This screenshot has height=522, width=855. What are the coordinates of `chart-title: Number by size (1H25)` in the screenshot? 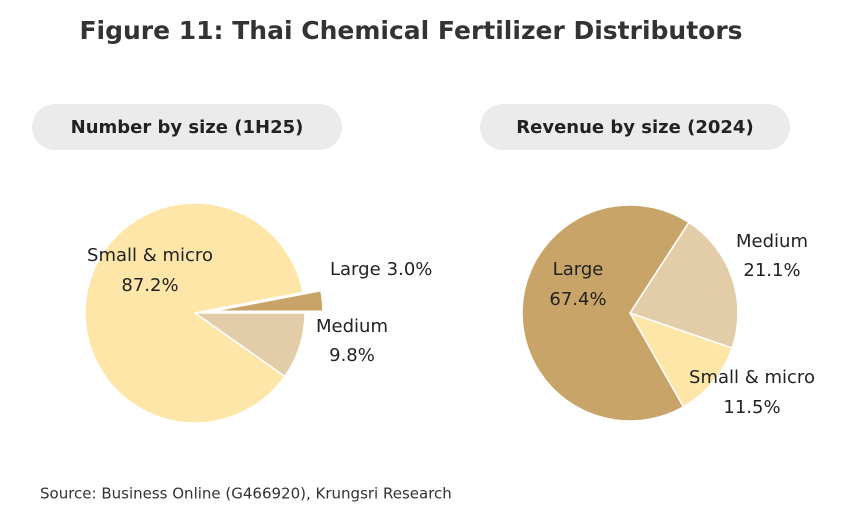 It's located at (187, 127).